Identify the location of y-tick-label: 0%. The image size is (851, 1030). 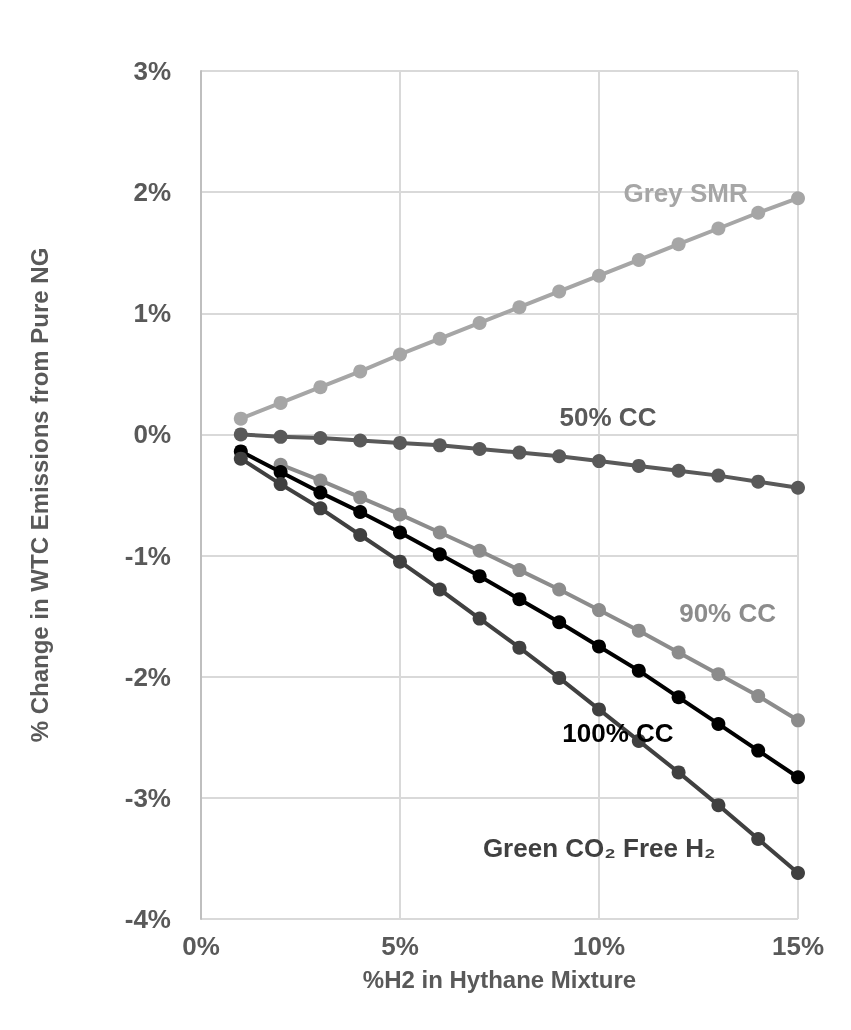
(152, 434).